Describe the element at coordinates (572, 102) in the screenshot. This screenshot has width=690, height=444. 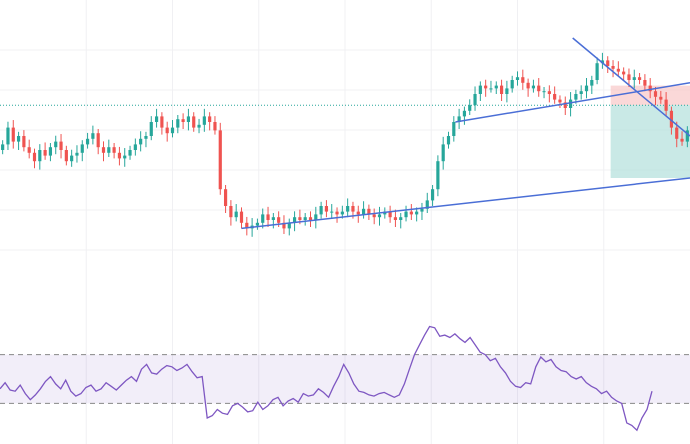
I see `trendline-middle-support` at that location.